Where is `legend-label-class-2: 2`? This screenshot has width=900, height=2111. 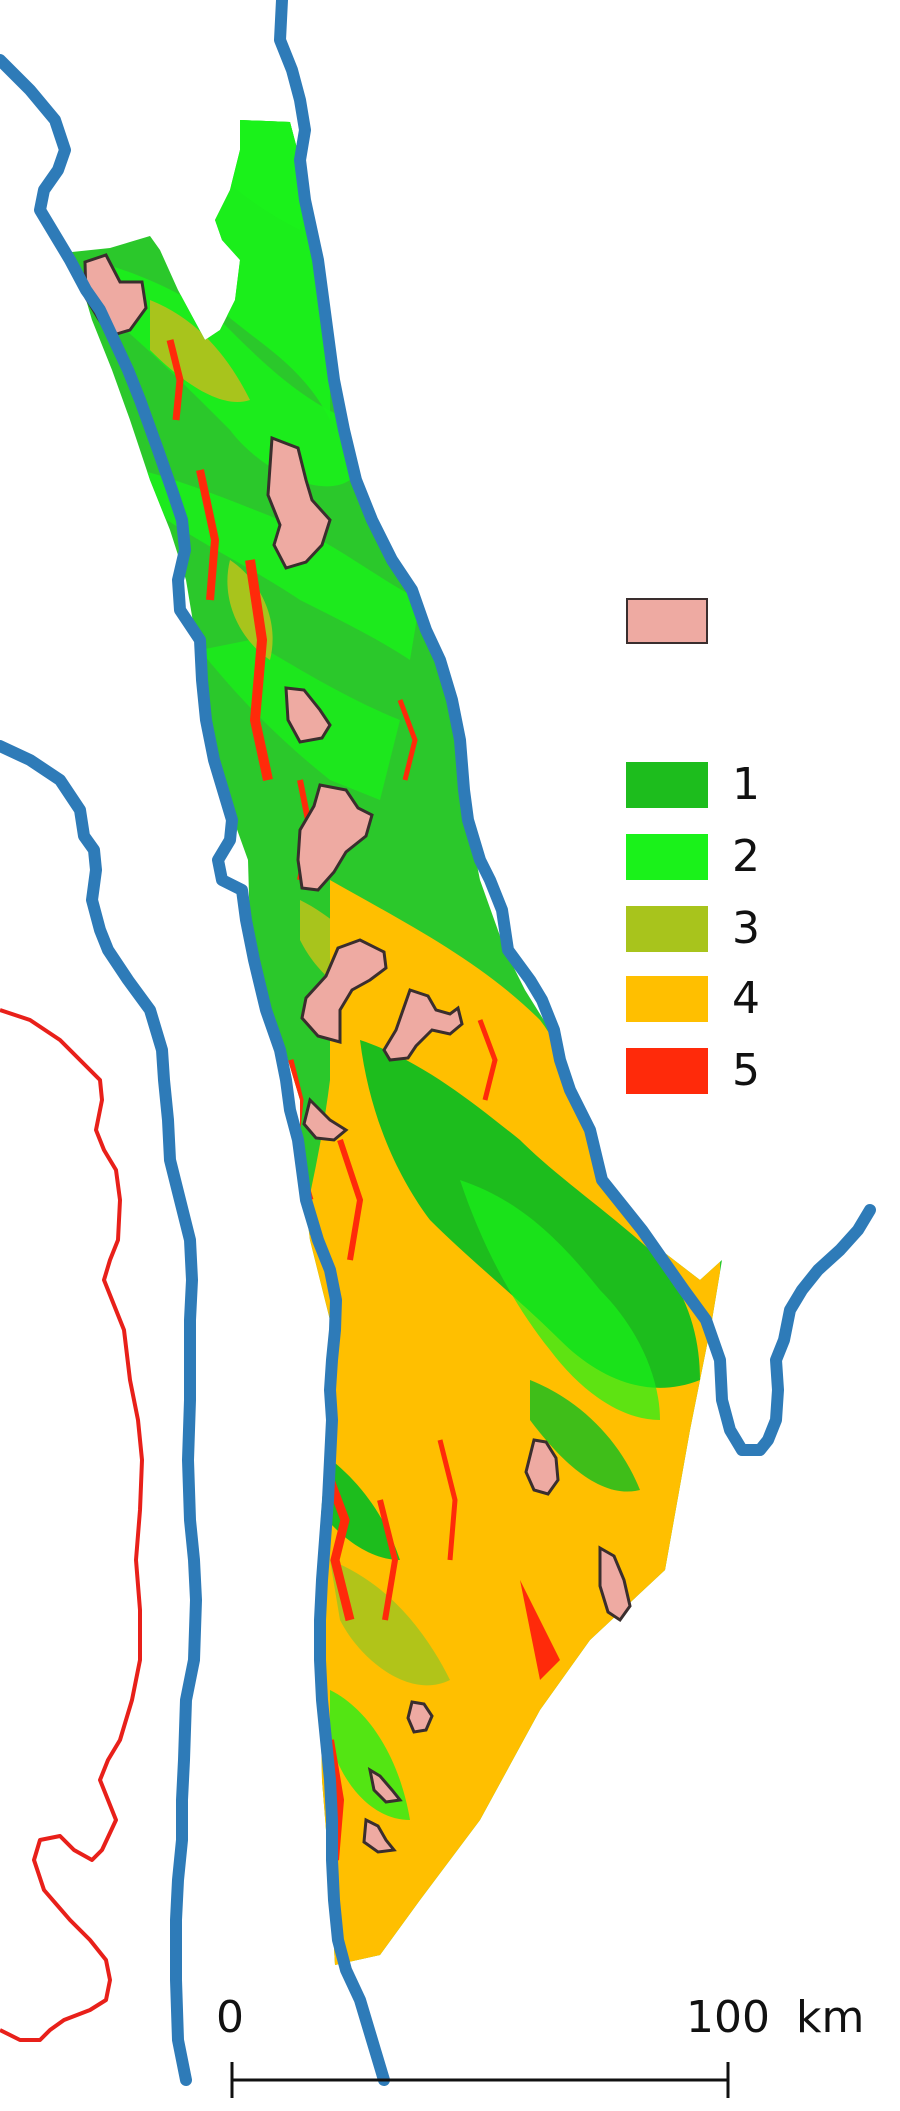
legend-label-class-2: 2 is located at coordinates (746, 856).